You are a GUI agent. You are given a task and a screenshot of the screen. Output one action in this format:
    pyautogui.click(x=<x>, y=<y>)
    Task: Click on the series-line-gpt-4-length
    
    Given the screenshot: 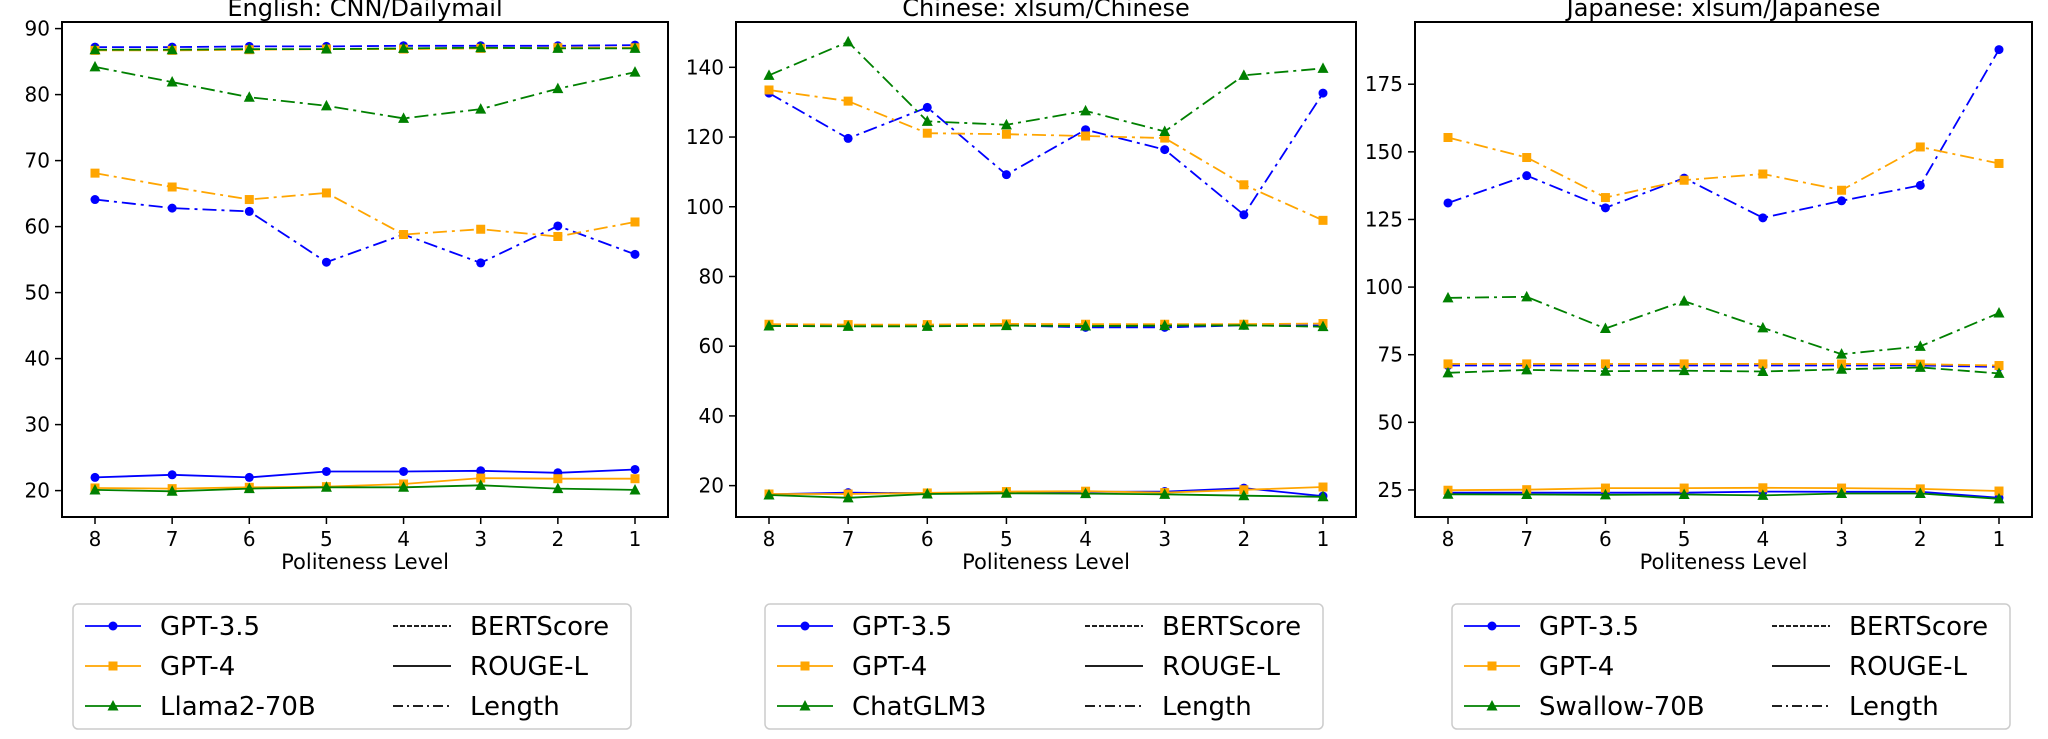 What is the action you would take?
    pyautogui.click(x=365, y=205)
    